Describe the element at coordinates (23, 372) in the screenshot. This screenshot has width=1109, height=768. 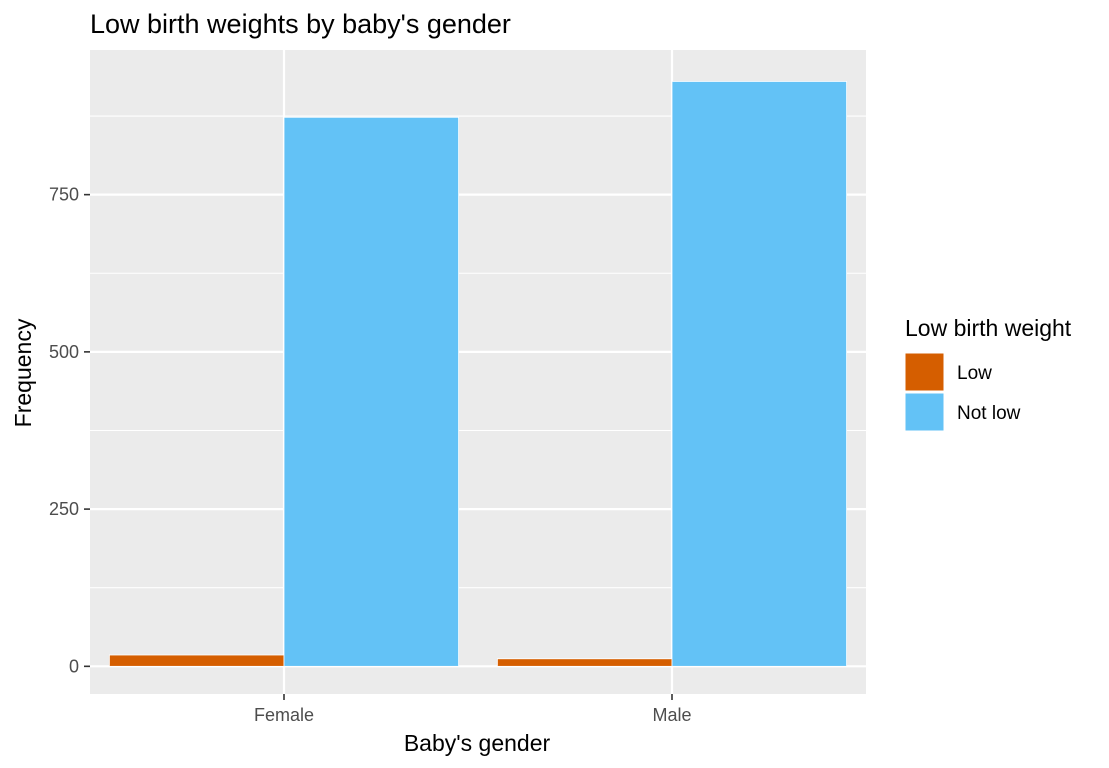
I see `y-axis-title: Frequency` at that location.